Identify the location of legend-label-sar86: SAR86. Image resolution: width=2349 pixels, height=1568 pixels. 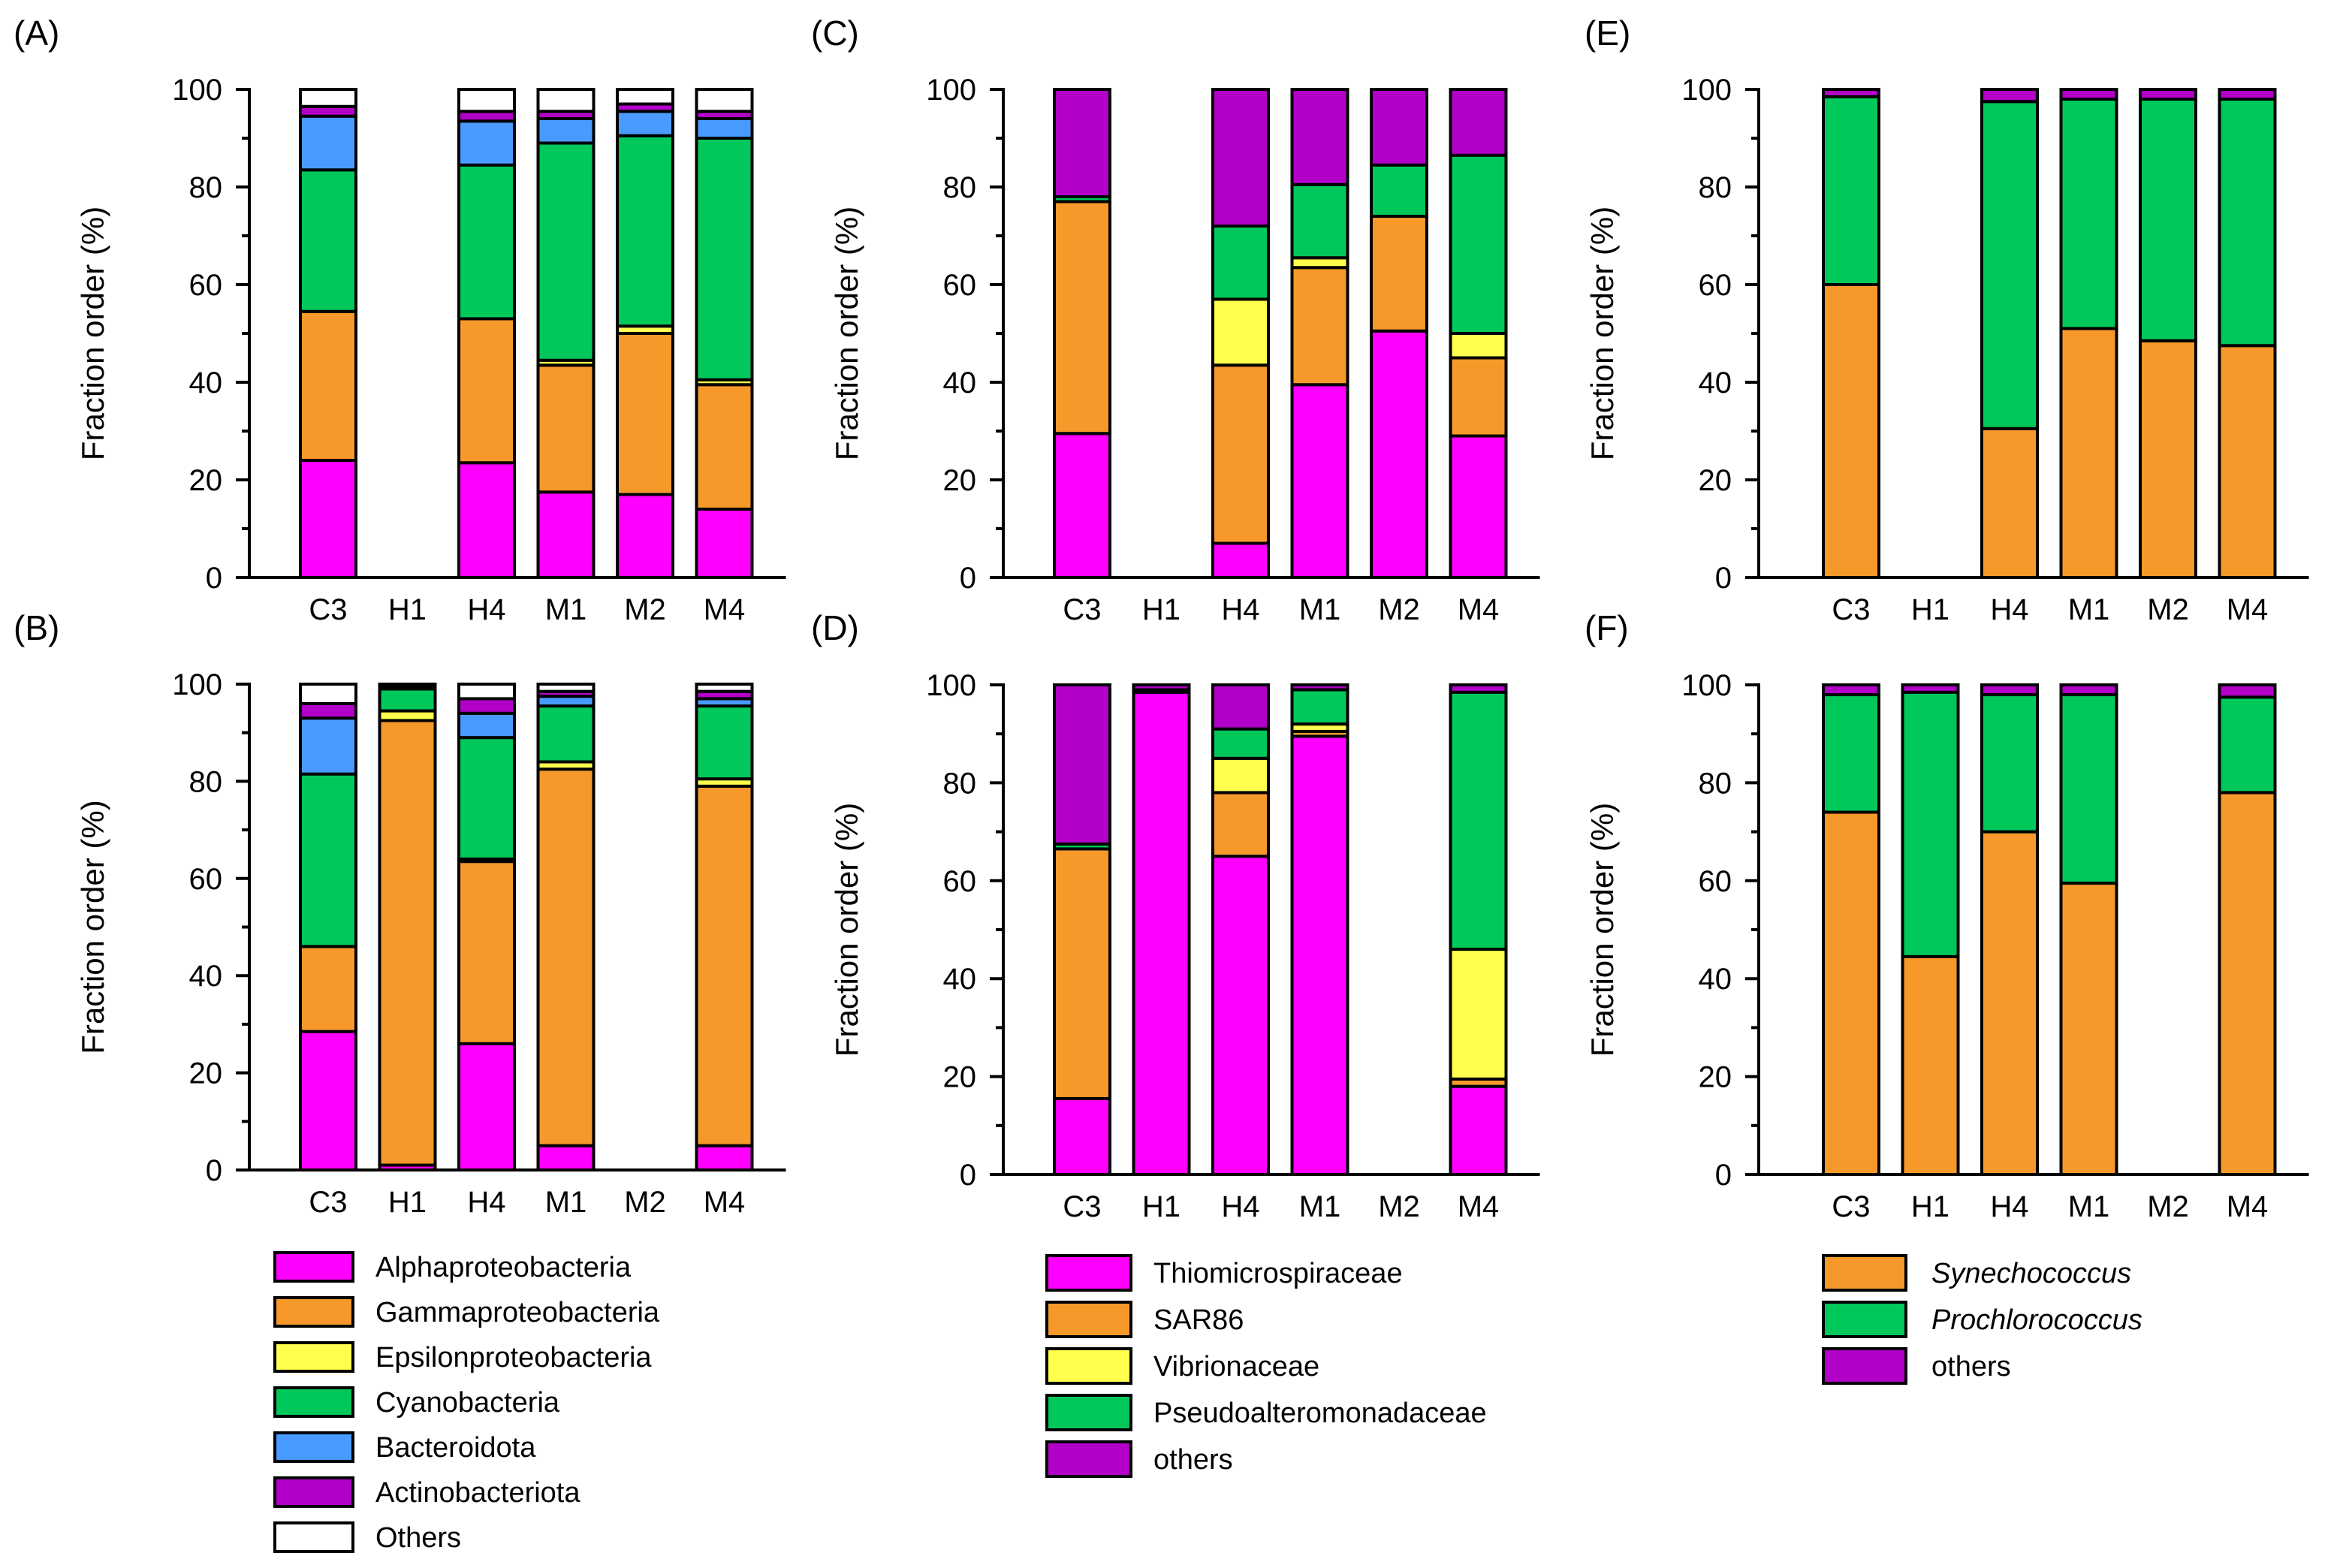
(1199, 1320).